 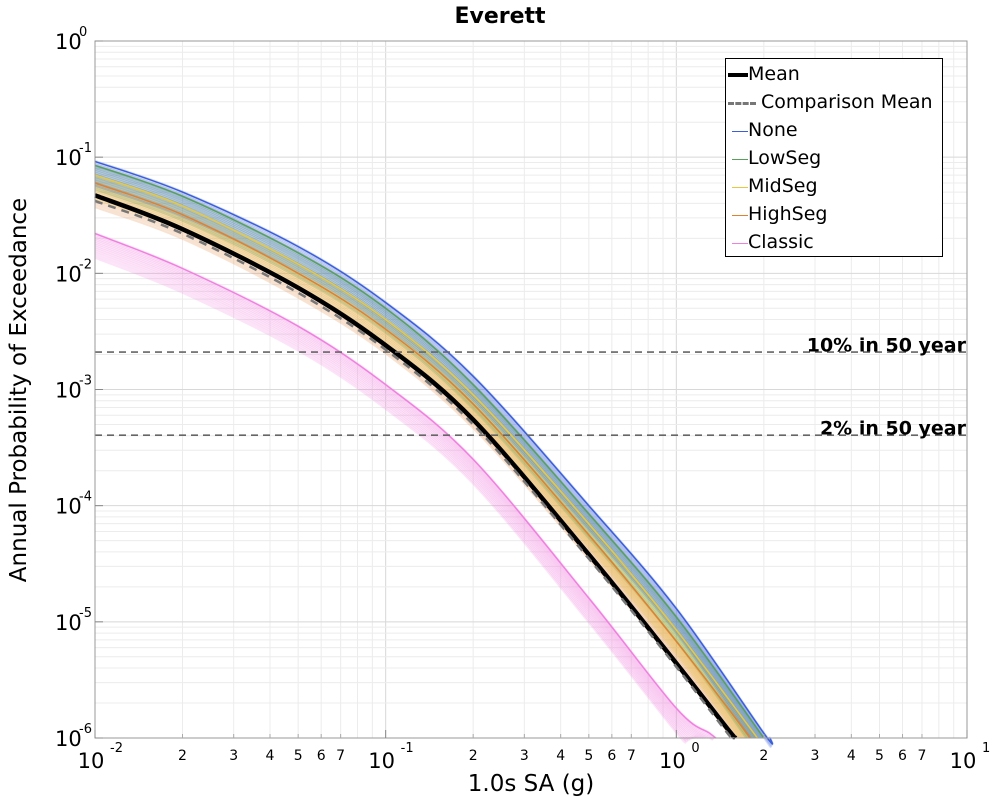 I want to click on legend-label: LowSeg, so click(x=785, y=158).